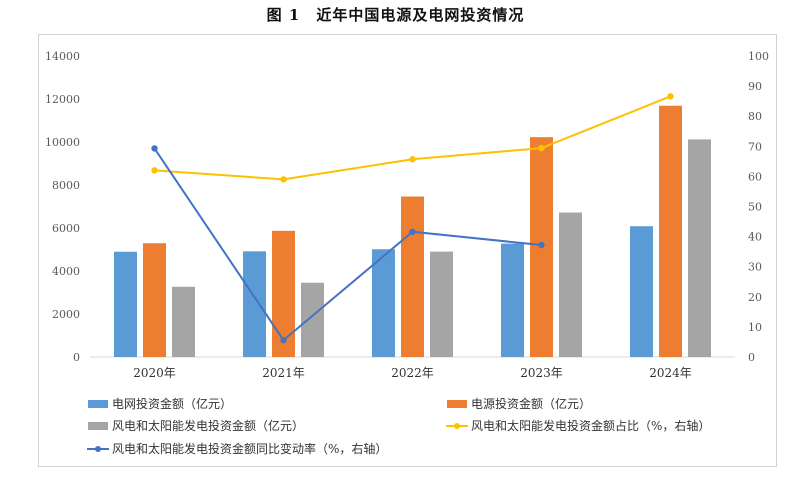 The image size is (791, 478). What do you see at coordinates (66, 271) in the screenshot?
I see `y-left-tick-label: 4000` at bounding box center [66, 271].